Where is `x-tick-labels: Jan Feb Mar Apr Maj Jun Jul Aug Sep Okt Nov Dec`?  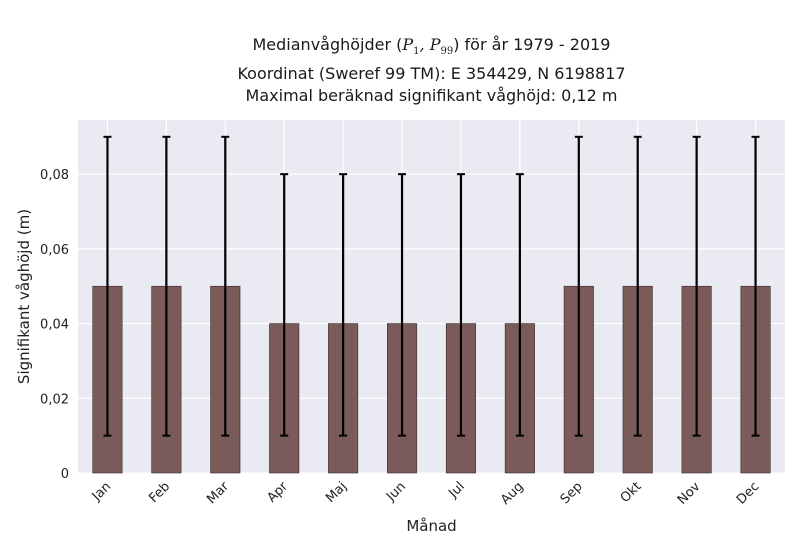 x-tick-labels: Jan Feb Mar Apr Maj Jun Jul Aug Sep Okt Nov Dec is located at coordinates (426, 493).